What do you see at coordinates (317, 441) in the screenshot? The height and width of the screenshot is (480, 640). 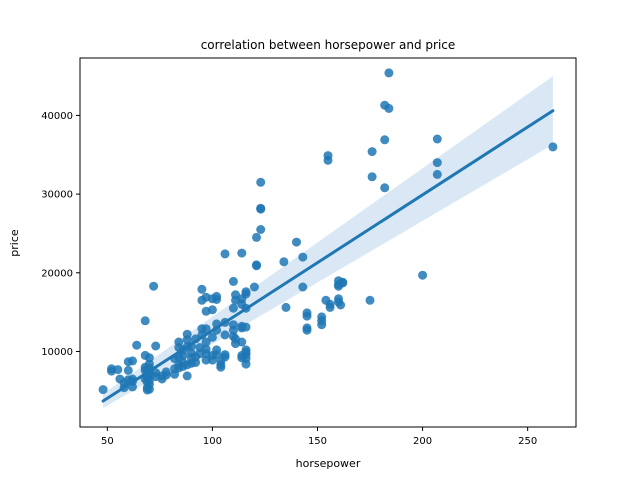 I see `x-tick-label-150: 150` at bounding box center [317, 441].